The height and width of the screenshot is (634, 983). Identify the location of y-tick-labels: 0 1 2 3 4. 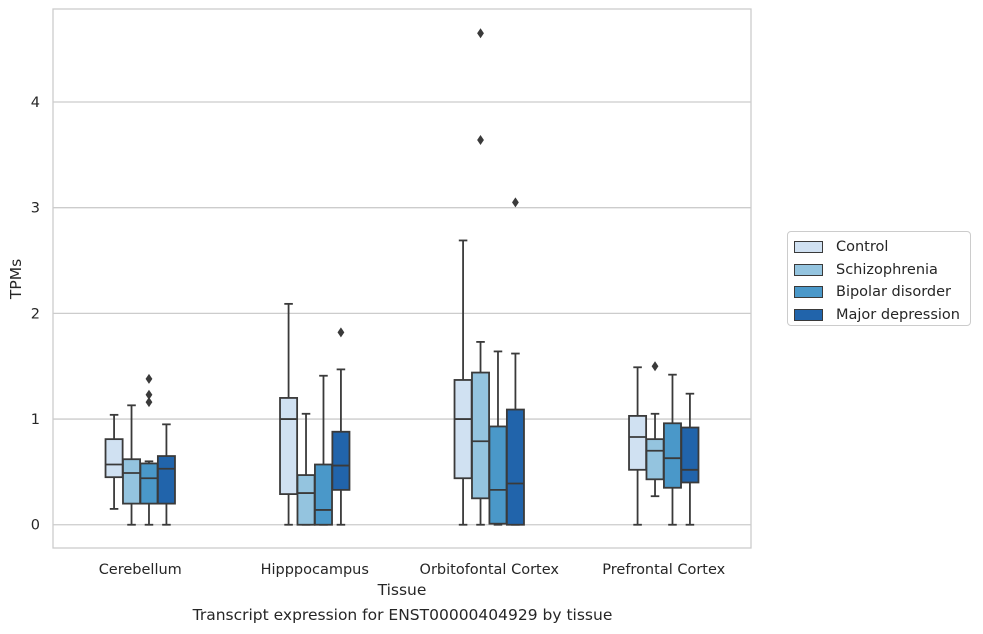
(35, 314).